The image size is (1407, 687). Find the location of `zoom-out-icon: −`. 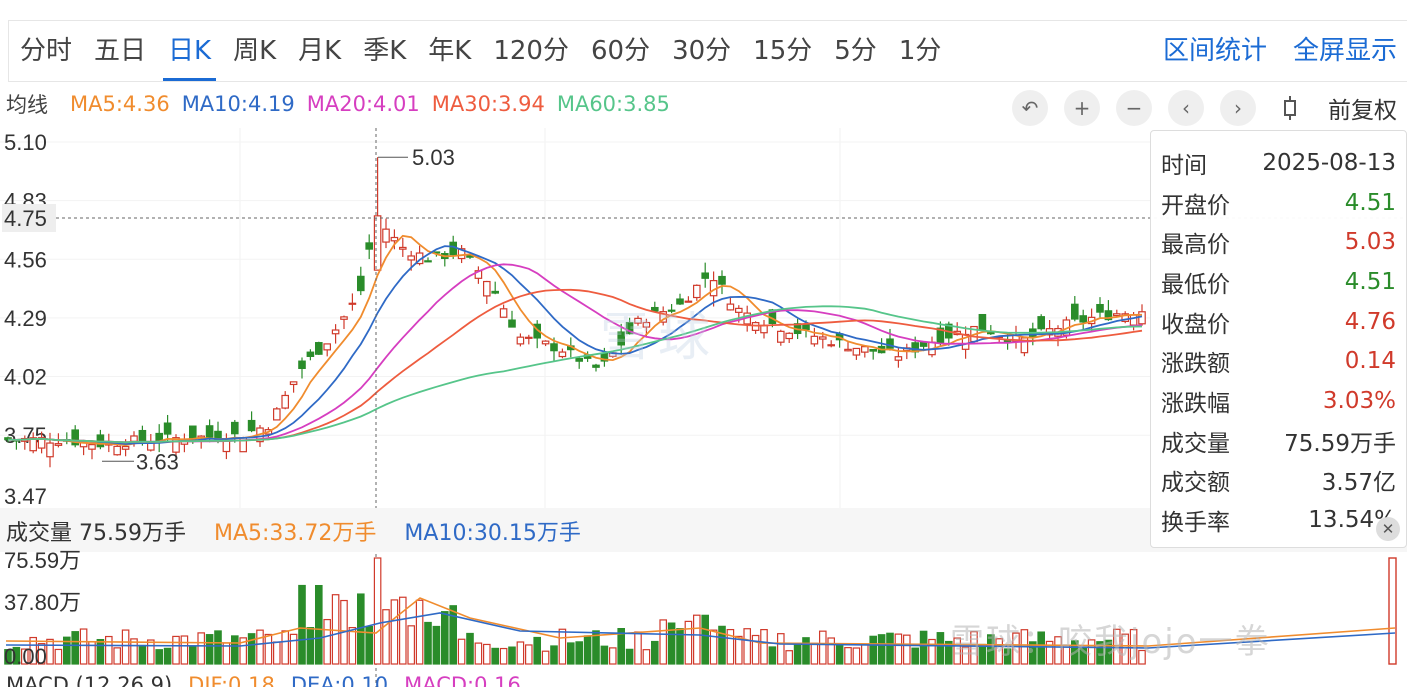

zoom-out-icon: − is located at coordinates (1134, 108).